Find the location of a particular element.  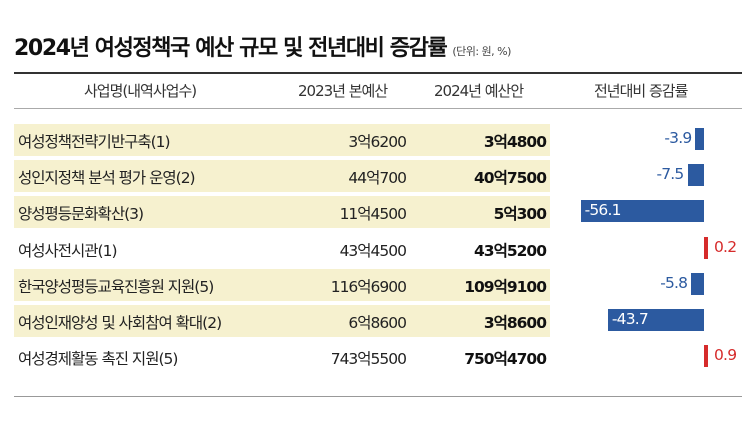

row-name: 여성정책전략기반구축(1) is located at coordinates (94, 142).